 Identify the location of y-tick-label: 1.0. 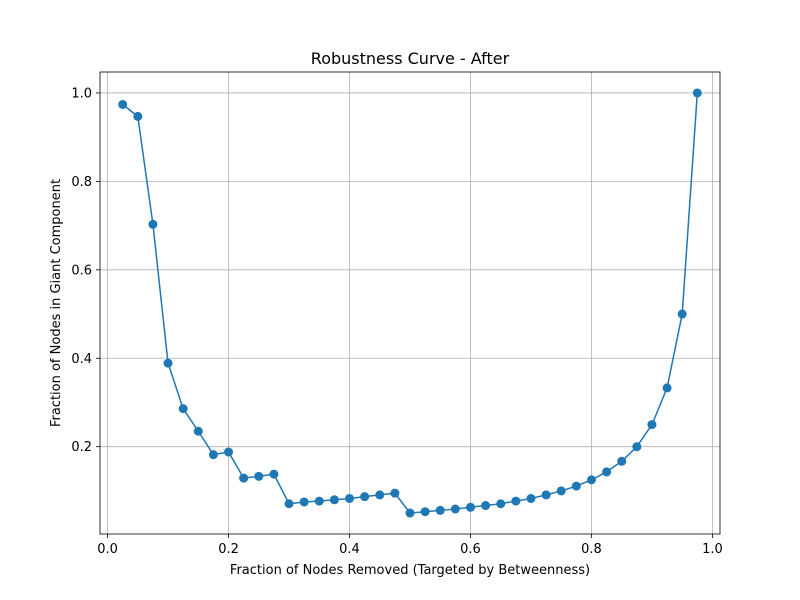
(81, 93).